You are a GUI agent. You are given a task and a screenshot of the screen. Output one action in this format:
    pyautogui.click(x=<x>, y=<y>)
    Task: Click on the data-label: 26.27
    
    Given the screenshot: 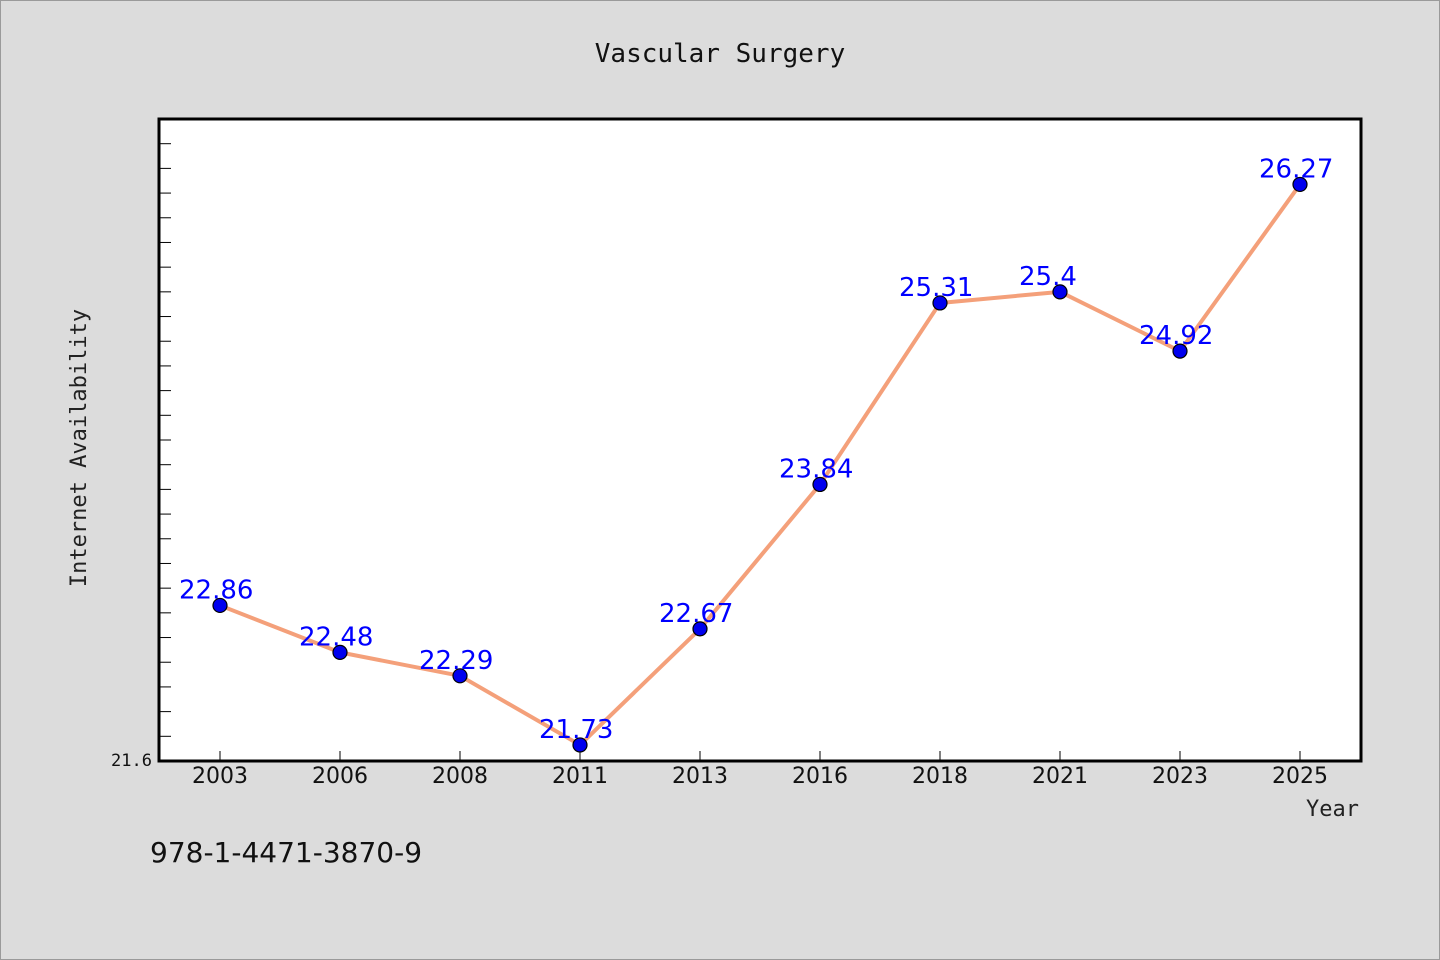 What is the action you would take?
    pyautogui.click(x=1296, y=169)
    